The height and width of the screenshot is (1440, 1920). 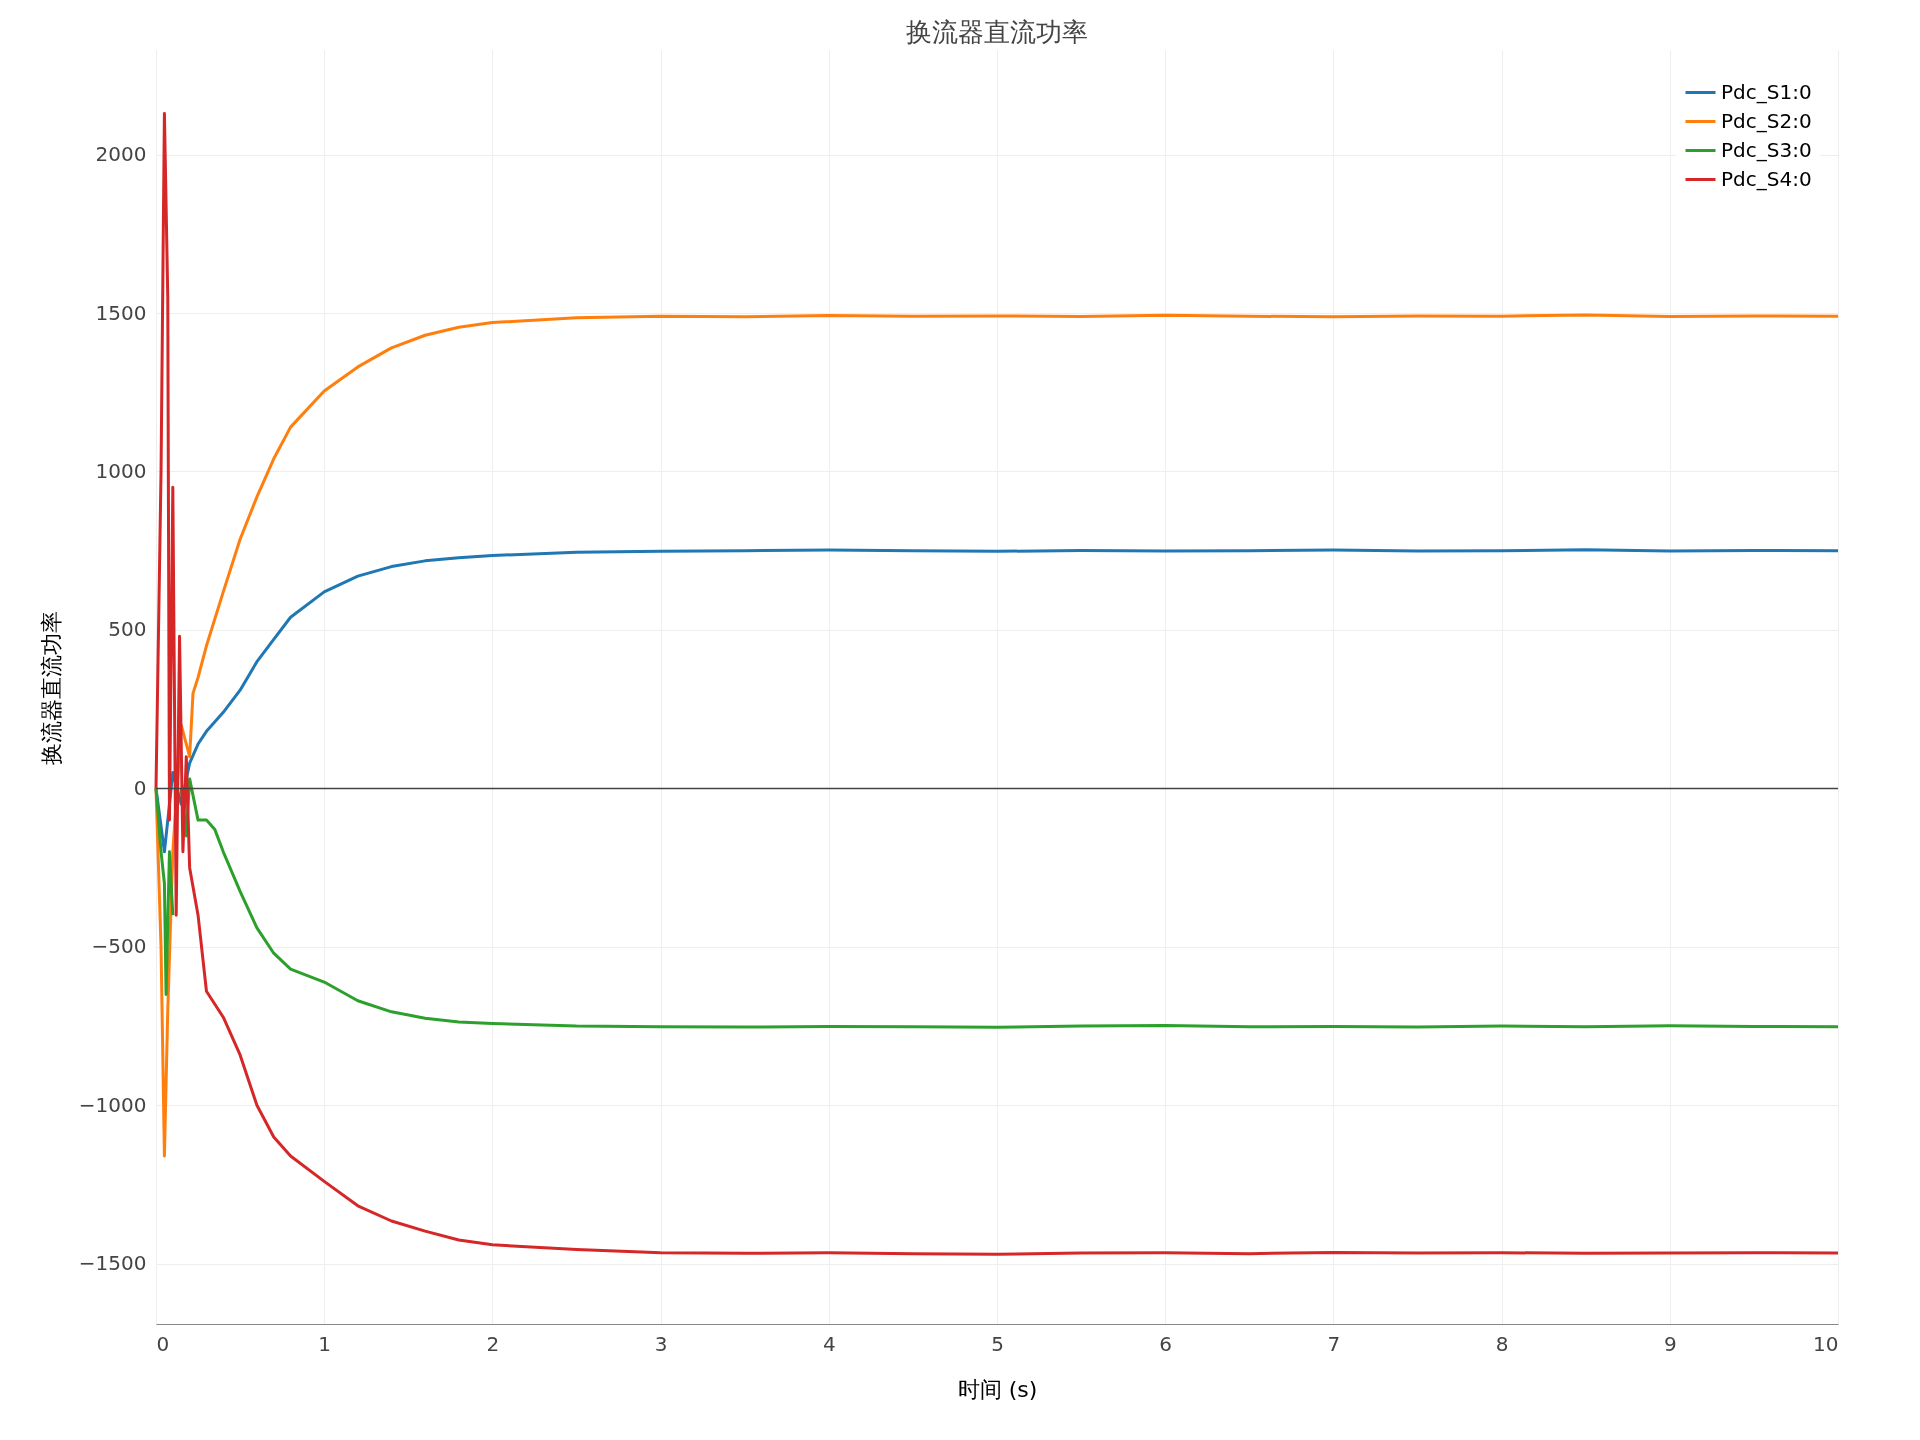 I want to click on x-tick-label: 3, so click(x=661, y=1343).